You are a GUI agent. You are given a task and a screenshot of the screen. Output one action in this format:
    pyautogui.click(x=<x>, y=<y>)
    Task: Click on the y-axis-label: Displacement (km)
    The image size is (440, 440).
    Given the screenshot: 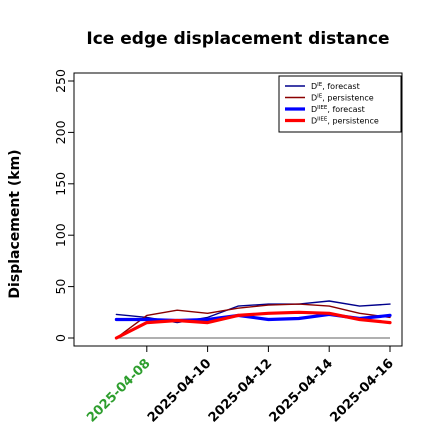 What is the action you would take?
    pyautogui.click(x=15, y=223)
    